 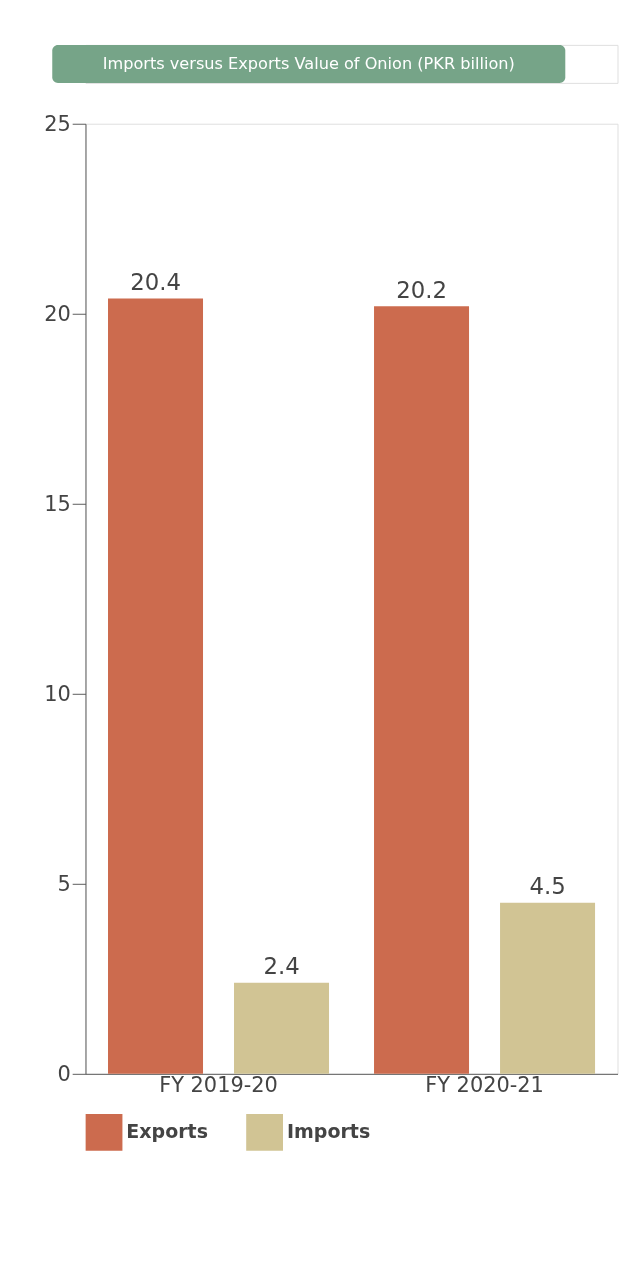 I want to click on y-tick-label: 0, so click(x=64, y=1073).